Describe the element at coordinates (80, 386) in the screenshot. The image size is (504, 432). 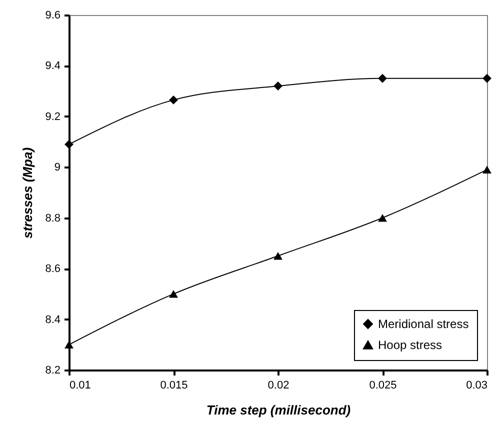
I see `x-tick-label: 0.01` at that location.